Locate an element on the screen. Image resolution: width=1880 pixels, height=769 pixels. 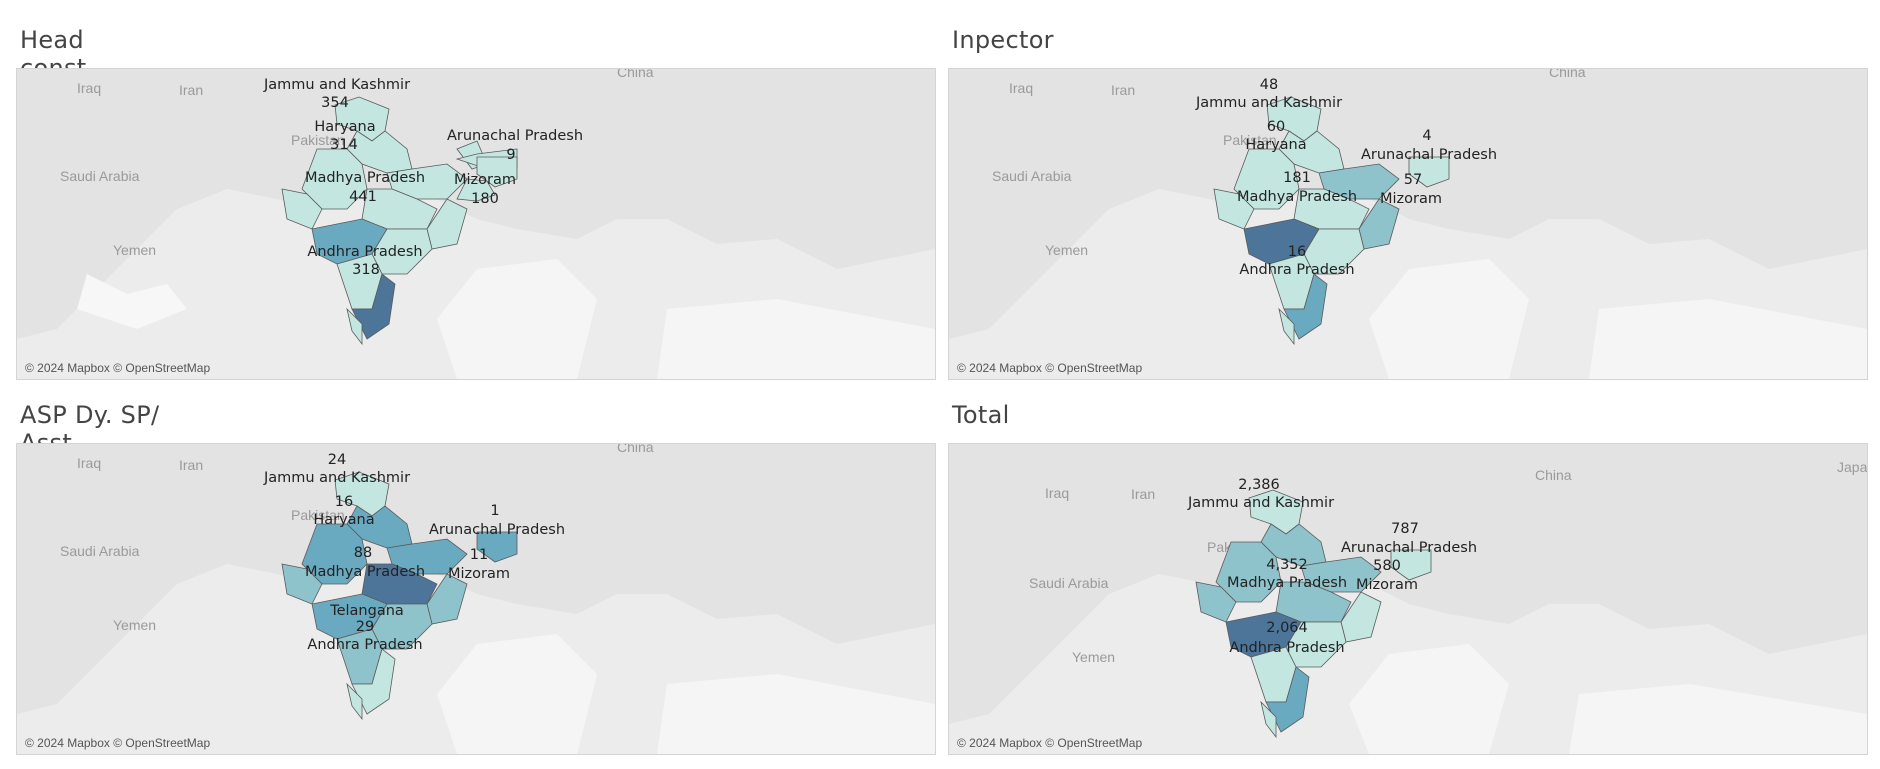
value-mizoram: 57 is located at coordinates (1413, 180).